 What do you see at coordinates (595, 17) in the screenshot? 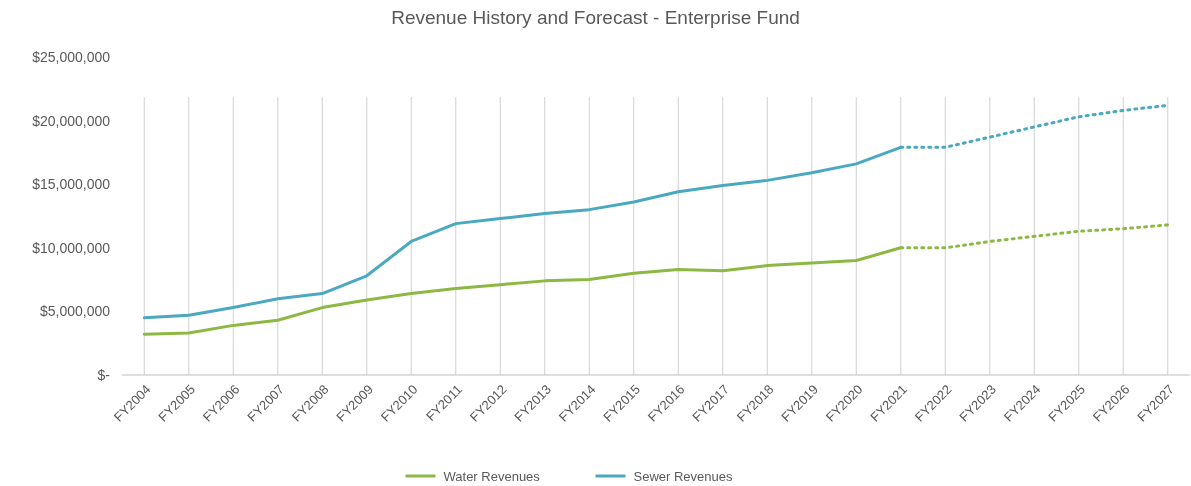
I see `chart-title: Revenue History and Forecast - Enterprise Fund` at bounding box center [595, 17].